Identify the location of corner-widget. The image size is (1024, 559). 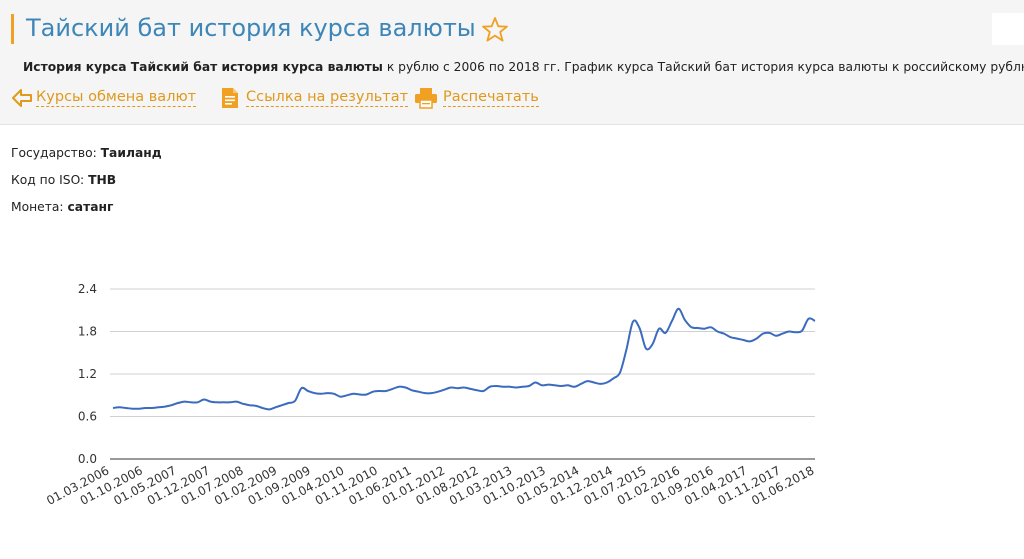
(1008, 29).